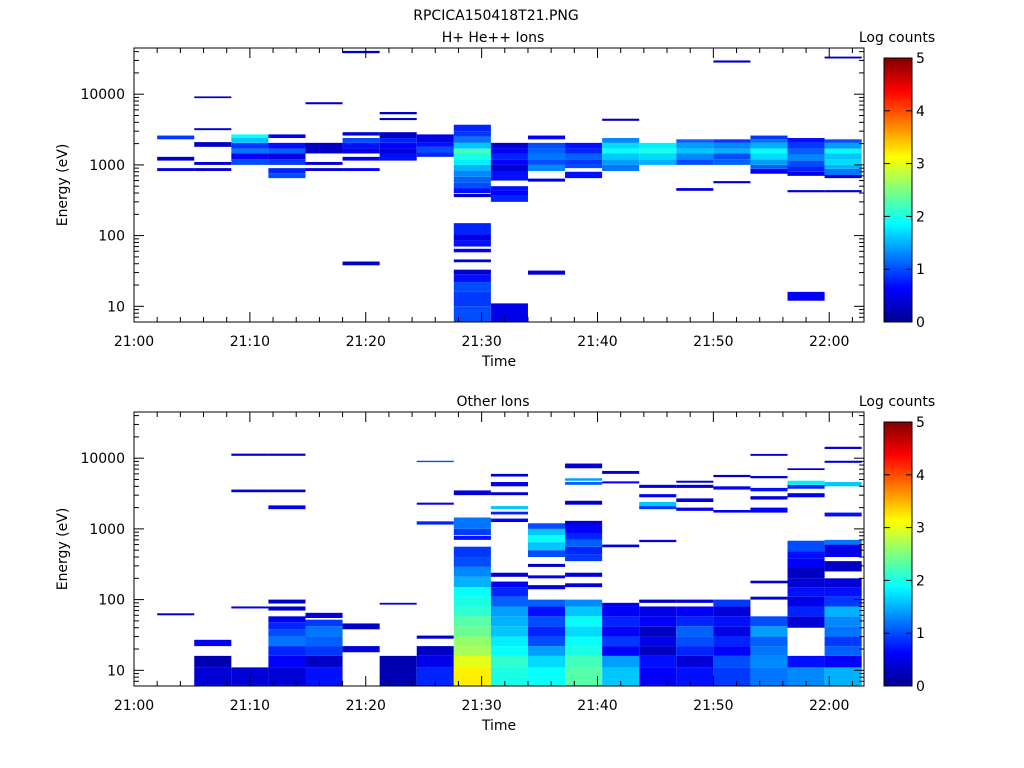  What do you see at coordinates (498, 362) in the screenshot?
I see `x-axis-label: Time` at bounding box center [498, 362].